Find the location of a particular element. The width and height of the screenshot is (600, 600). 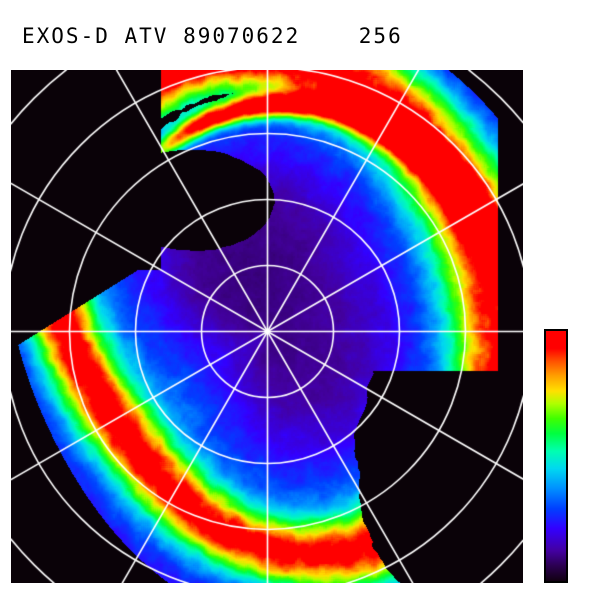

title-bar: EXOS-D ATV 89070622 256 is located at coordinates (300, 35).